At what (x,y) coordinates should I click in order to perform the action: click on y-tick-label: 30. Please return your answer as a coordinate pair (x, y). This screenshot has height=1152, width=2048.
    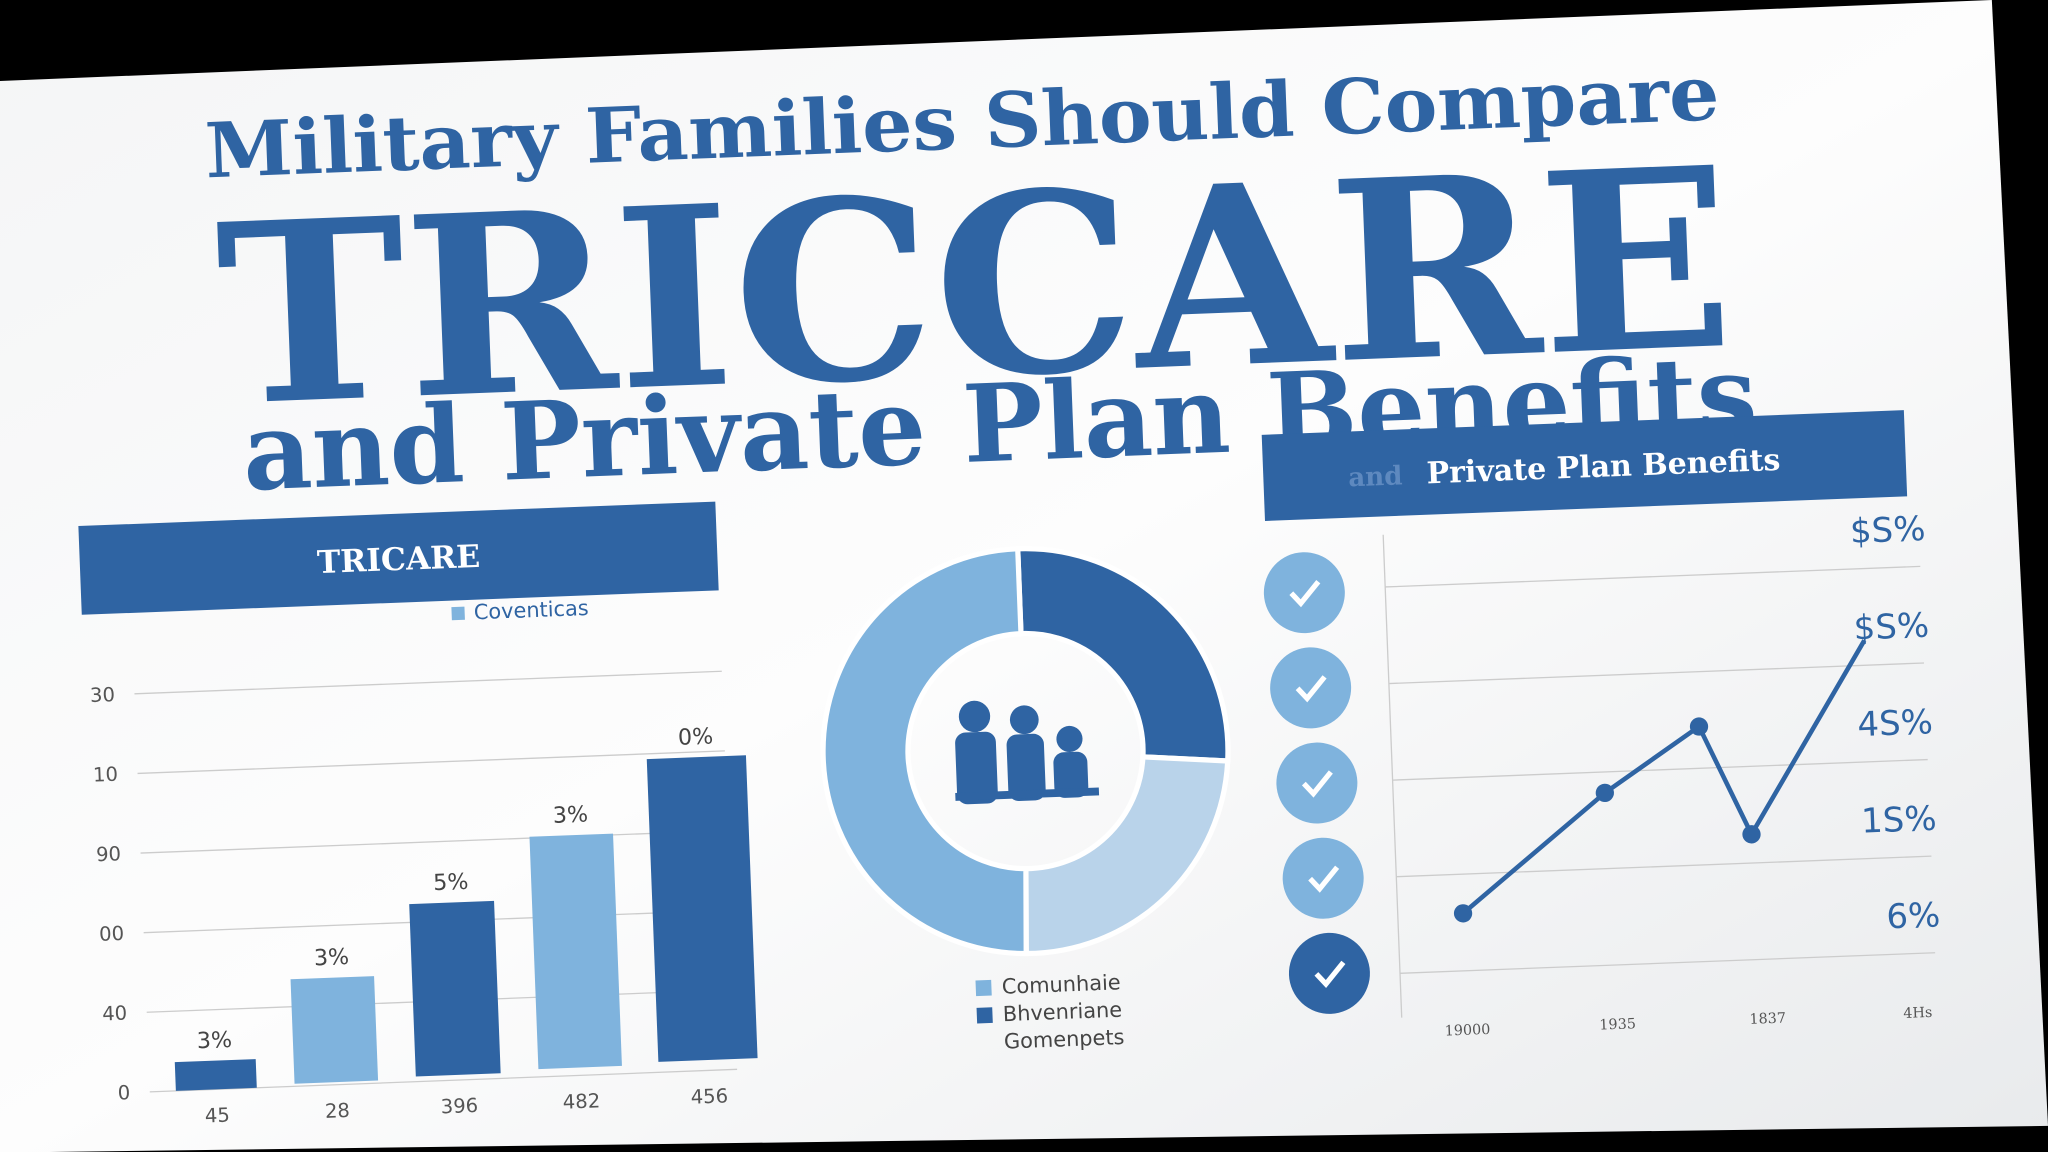
    Looking at the image, I should click on (103, 695).